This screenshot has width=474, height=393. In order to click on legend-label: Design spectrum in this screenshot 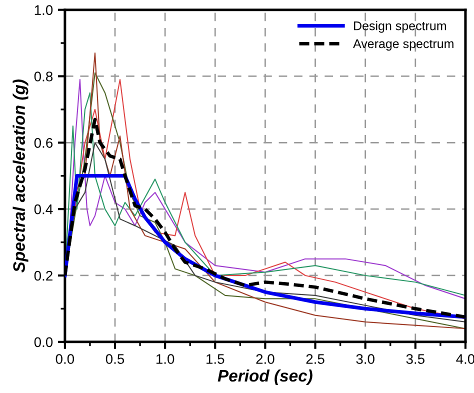, I will do `click(400, 27)`.